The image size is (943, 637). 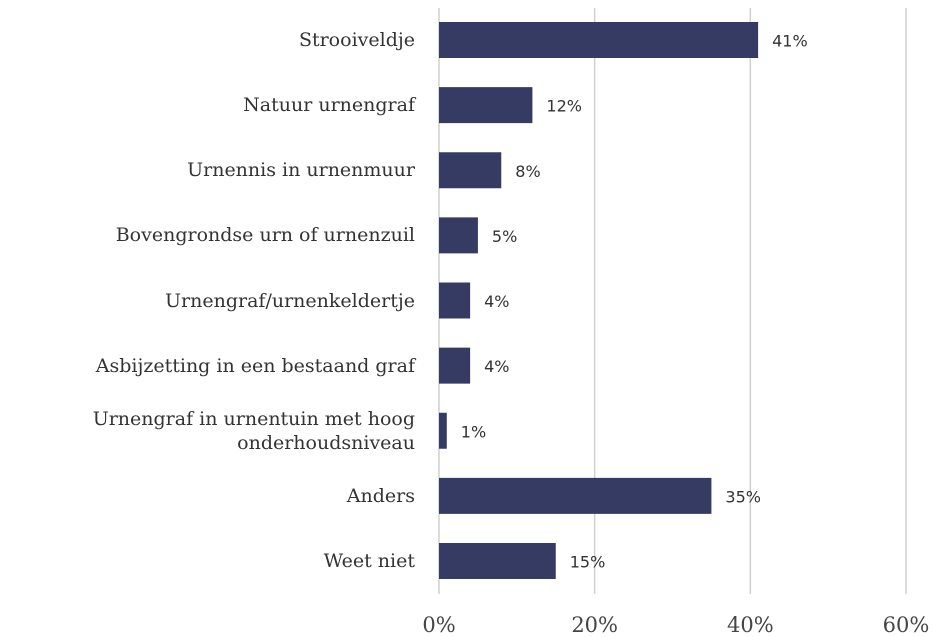 What do you see at coordinates (790, 41) in the screenshot?
I see `value-label: 41%` at bounding box center [790, 41].